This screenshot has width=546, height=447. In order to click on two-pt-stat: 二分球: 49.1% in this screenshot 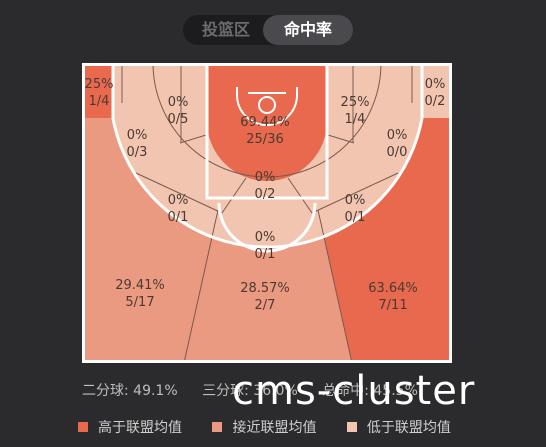, I will do `click(130, 391)`.